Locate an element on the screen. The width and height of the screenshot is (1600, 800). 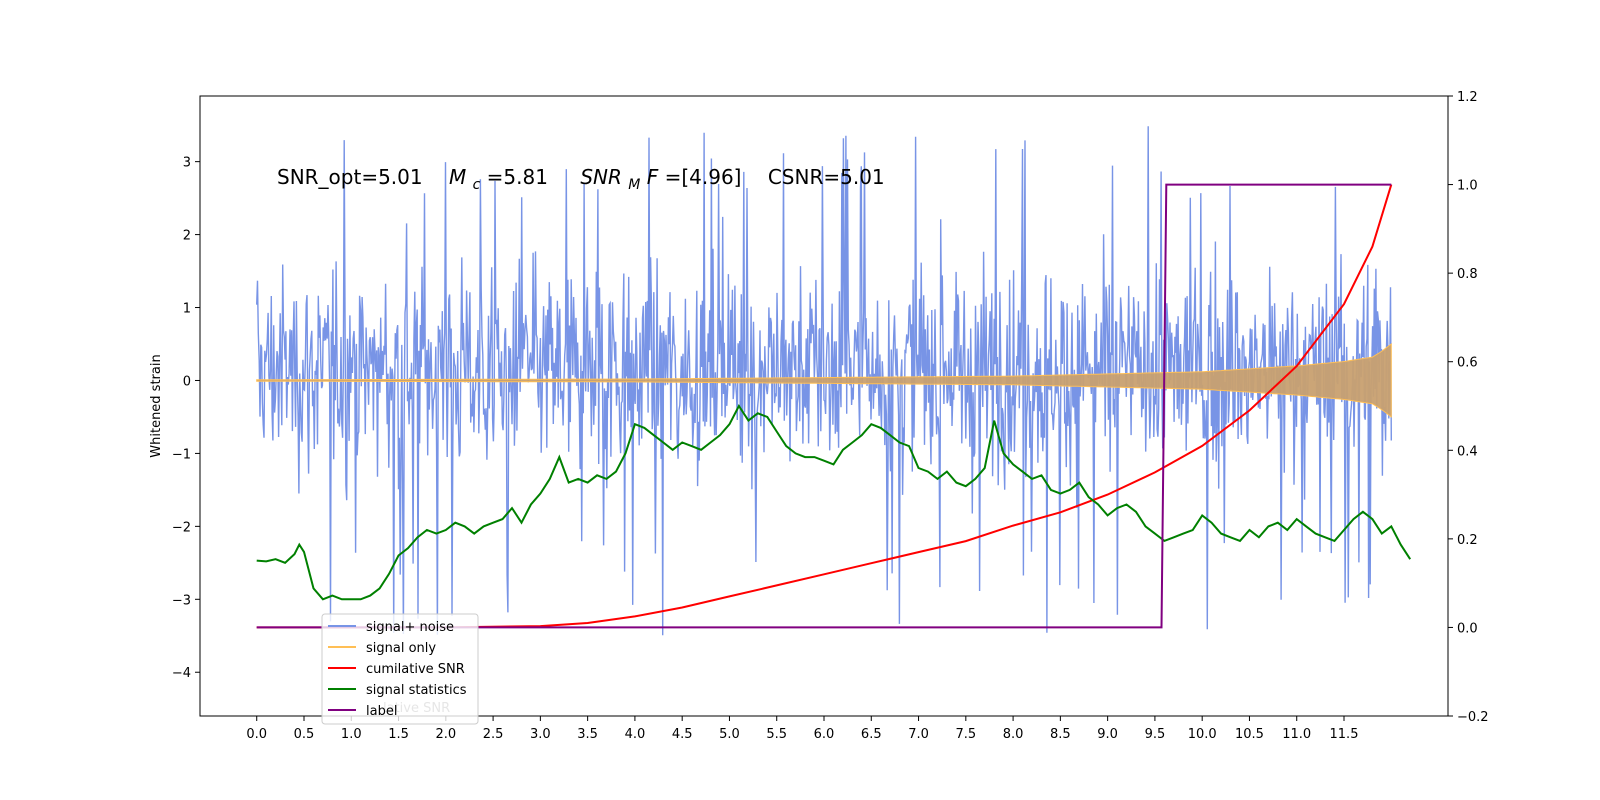
legend-label: signal+ noise is located at coordinates (410, 627).